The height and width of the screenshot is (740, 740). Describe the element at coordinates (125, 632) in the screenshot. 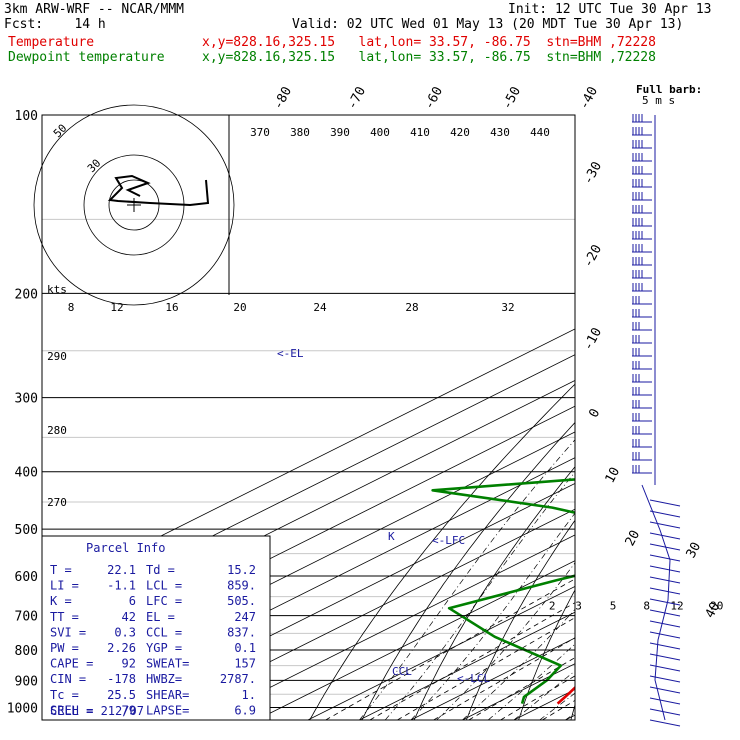

I see `parcel-row-value: 0.3` at that location.